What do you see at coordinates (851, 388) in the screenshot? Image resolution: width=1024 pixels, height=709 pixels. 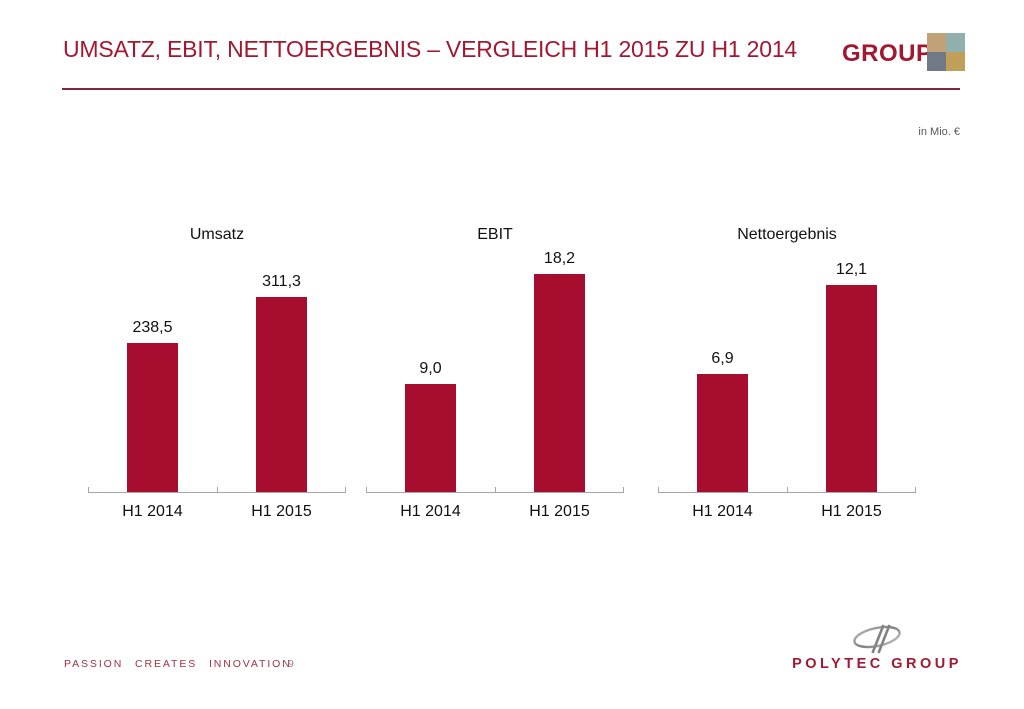 I see `bar-nettoergebnis-h1-2015` at bounding box center [851, 388].